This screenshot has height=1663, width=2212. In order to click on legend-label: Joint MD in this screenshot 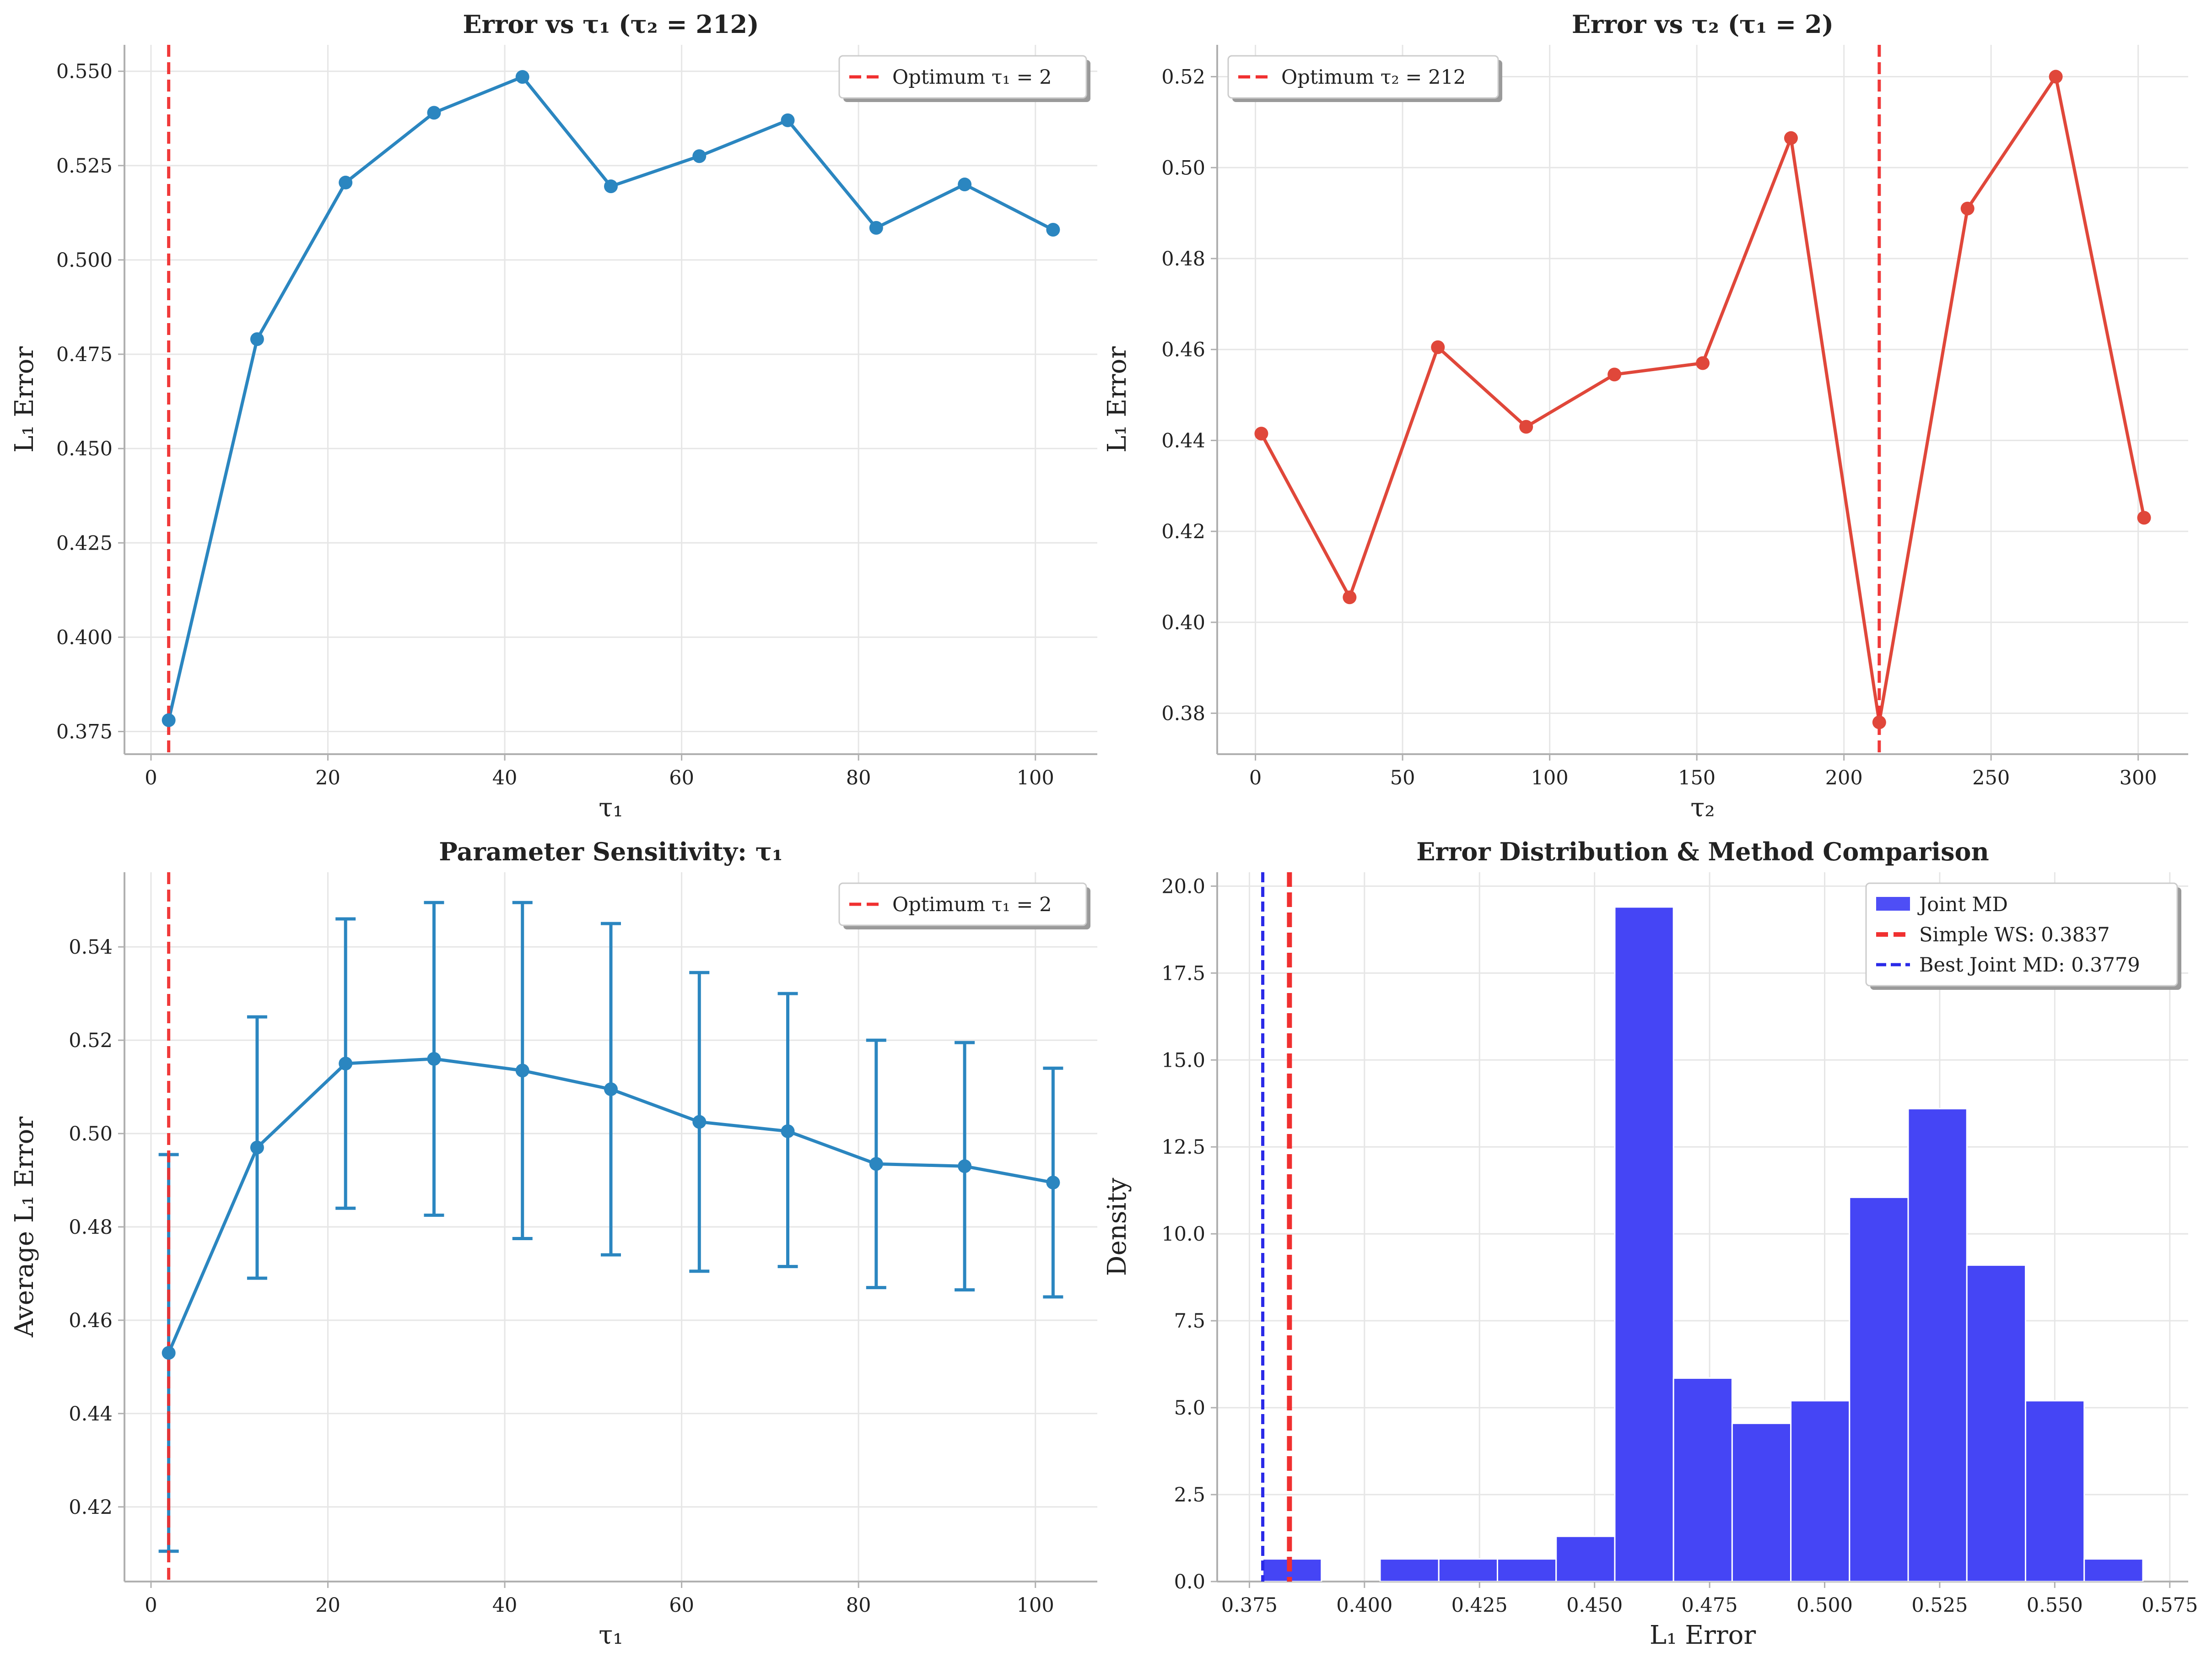, I will do `click(1962, 904)`.